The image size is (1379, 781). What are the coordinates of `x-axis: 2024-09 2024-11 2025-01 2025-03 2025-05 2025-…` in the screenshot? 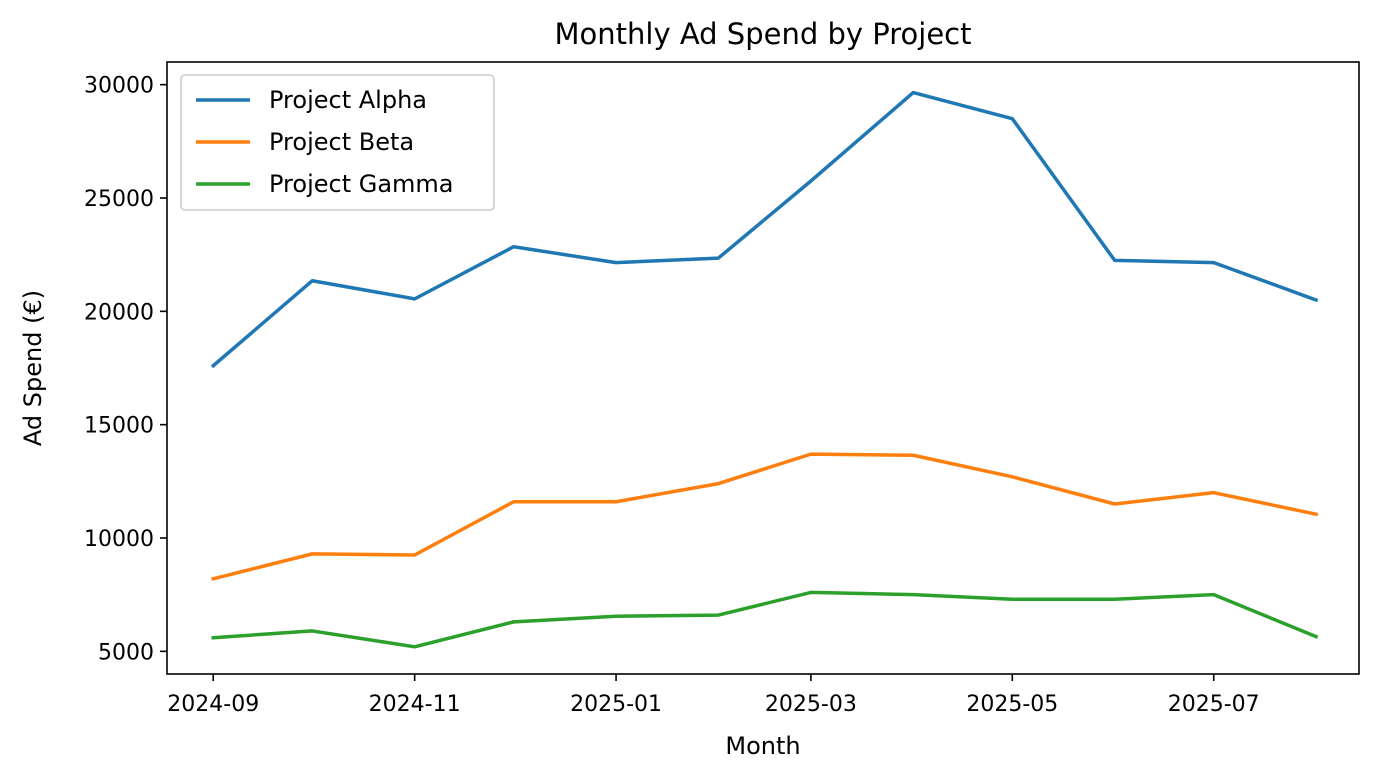 It's located at (713, 695).